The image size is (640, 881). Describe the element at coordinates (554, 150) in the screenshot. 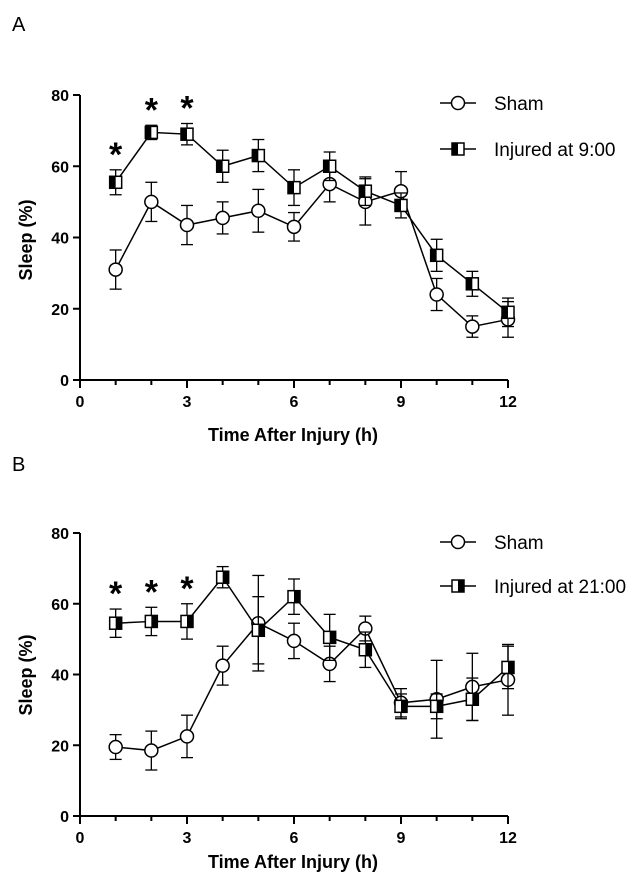

I see `legend-injured-label-a: Injured at 9:00` at that location.